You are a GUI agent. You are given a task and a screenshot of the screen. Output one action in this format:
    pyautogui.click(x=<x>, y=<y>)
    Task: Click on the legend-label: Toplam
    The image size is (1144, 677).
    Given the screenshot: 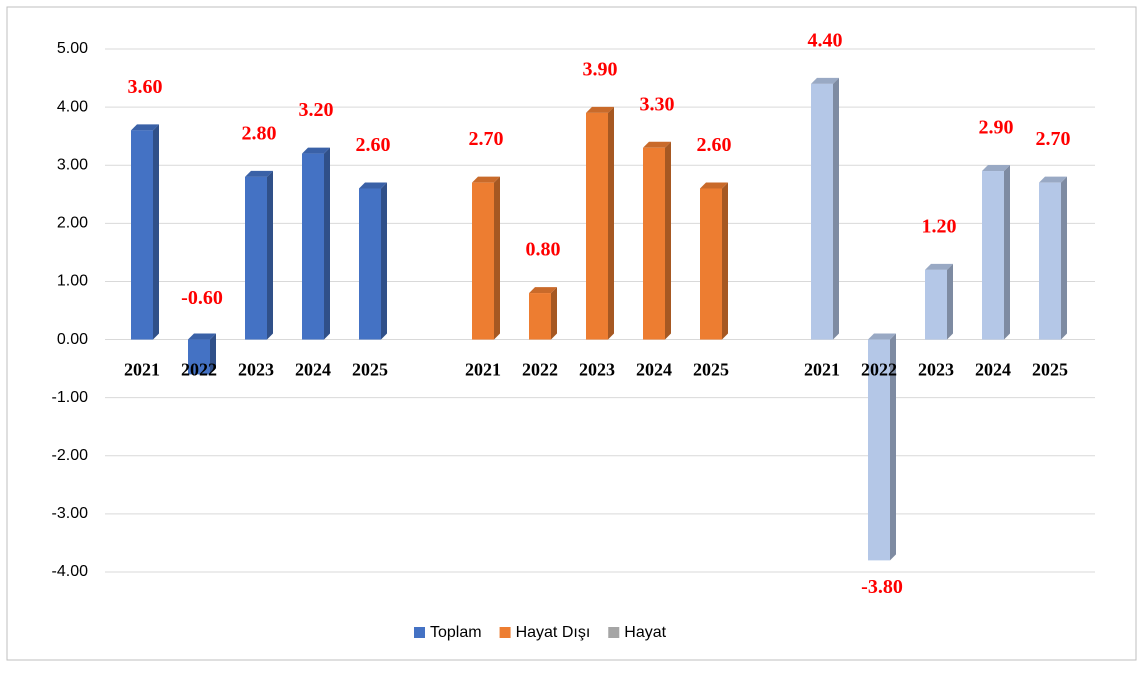 What is the action you would take?
    pyautogui.click(x=456, y=632)
    